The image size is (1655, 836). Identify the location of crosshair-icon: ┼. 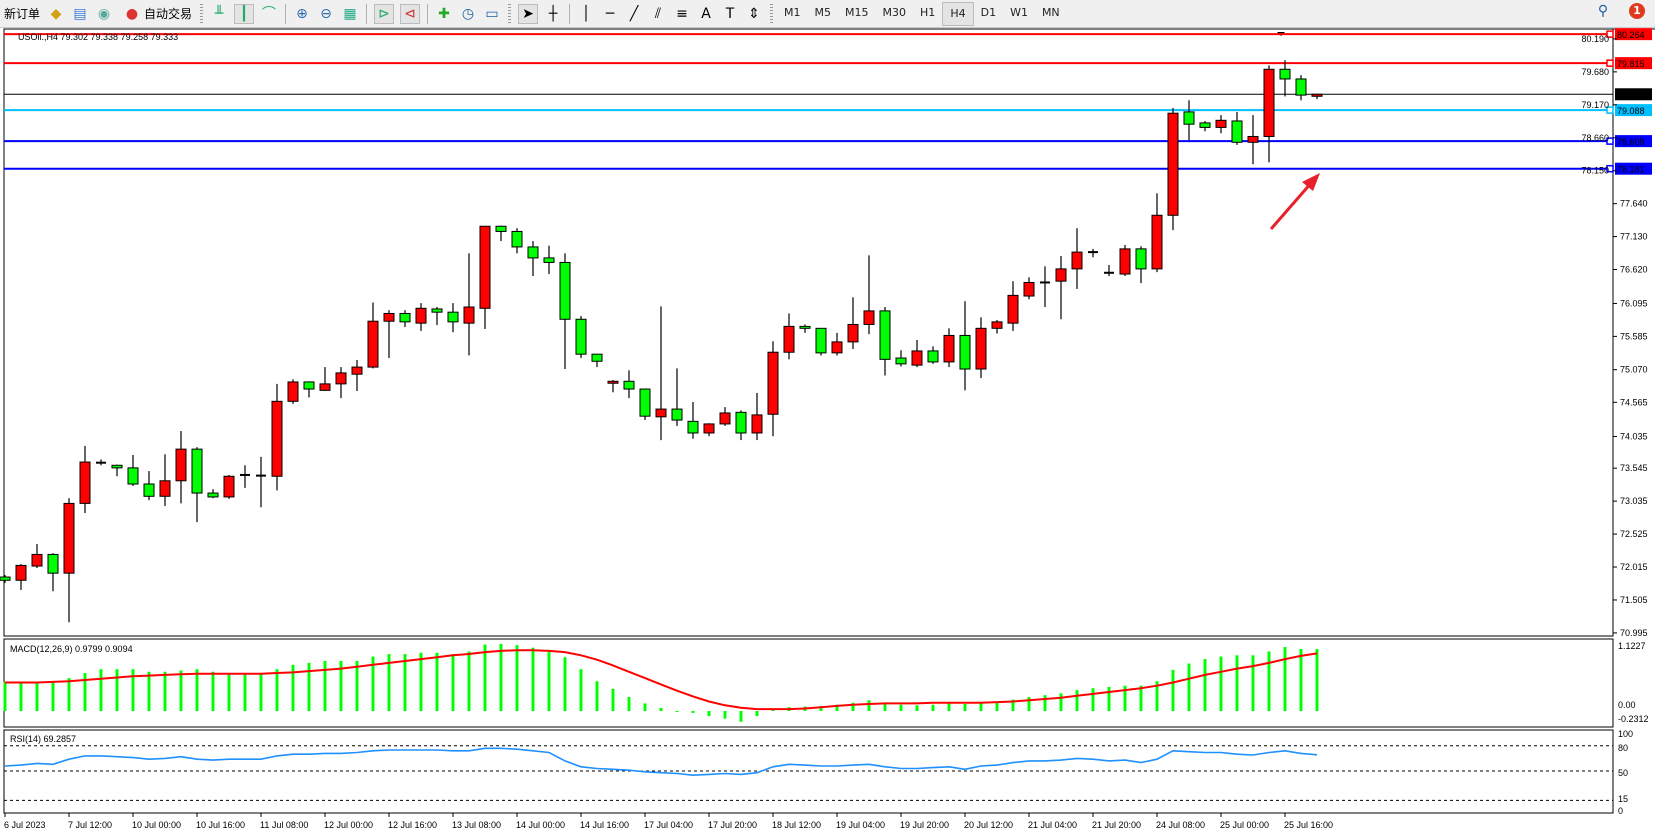
(553, 13).